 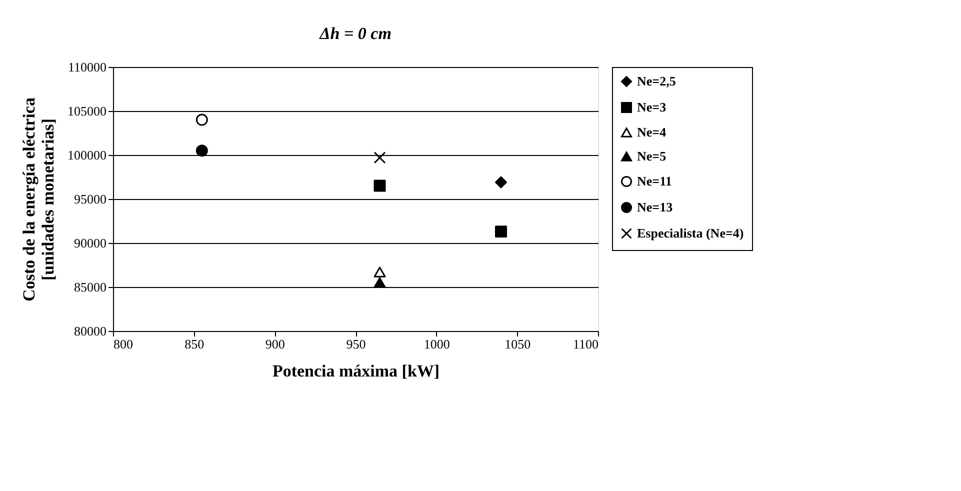 I want to click on x-tick-label: 900, so click(x=275, y=344).